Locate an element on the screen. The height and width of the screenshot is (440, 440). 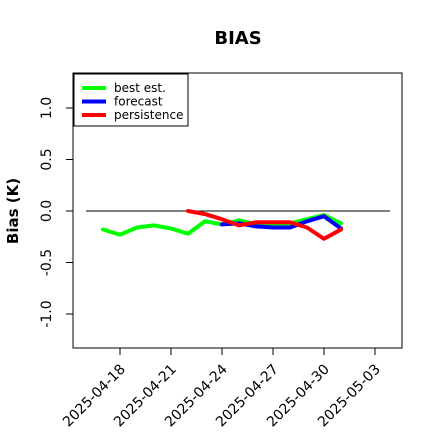
y-axis-label: Bias (K) is located at coordinates (13, 211).